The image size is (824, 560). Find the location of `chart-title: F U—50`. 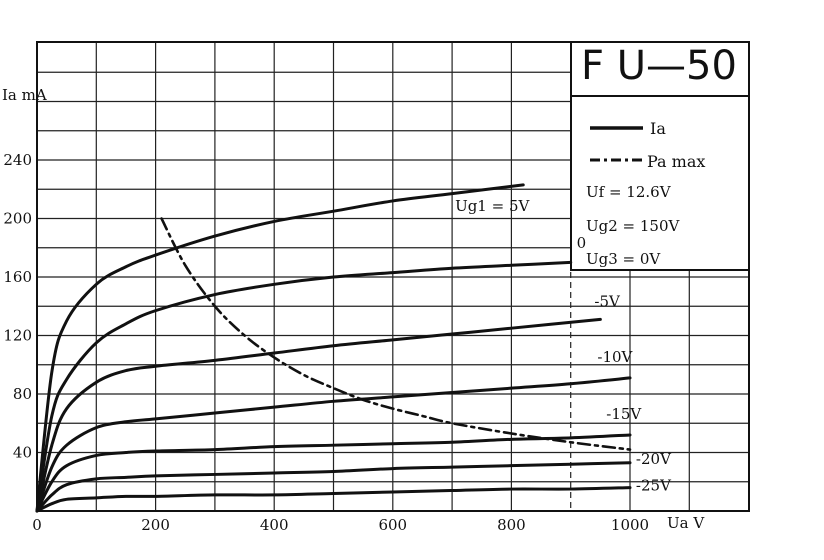

chart-title: F U—50 is located at coordinates (659, 66).